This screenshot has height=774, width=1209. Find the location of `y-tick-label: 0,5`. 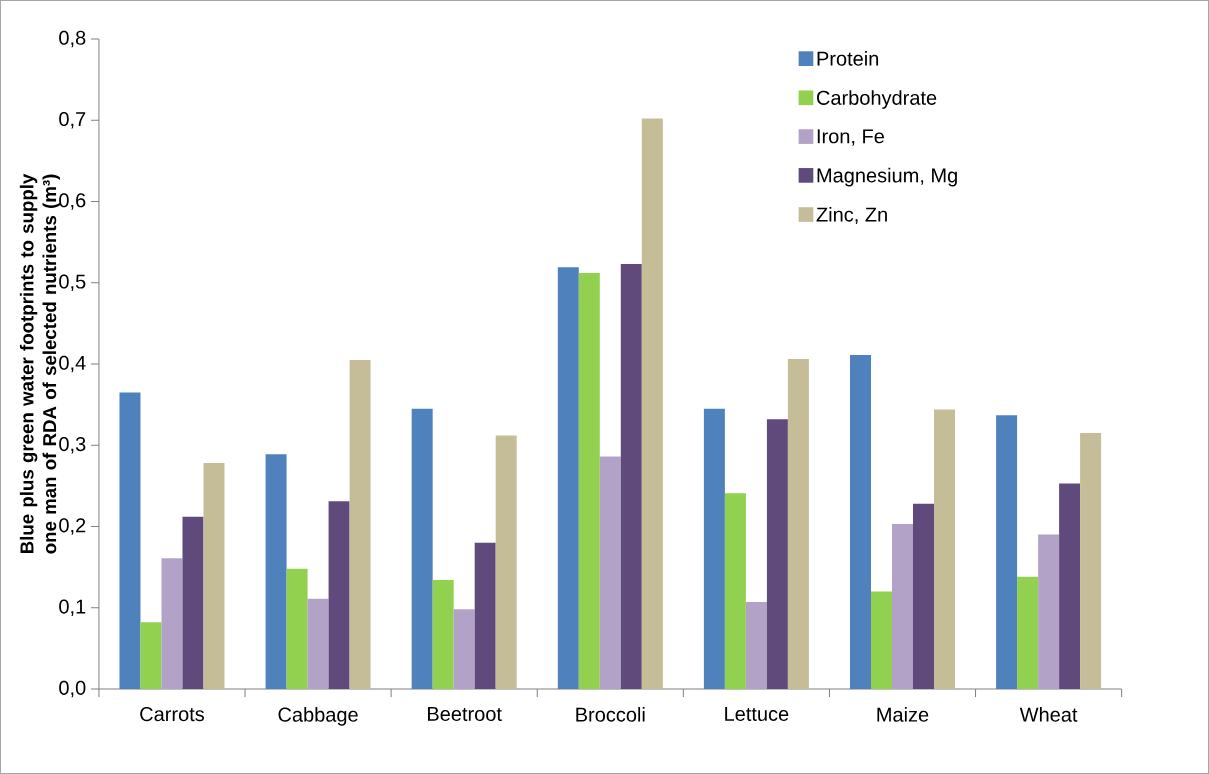

y-tick-label: 0,5 is located at coordinates (72, 282).